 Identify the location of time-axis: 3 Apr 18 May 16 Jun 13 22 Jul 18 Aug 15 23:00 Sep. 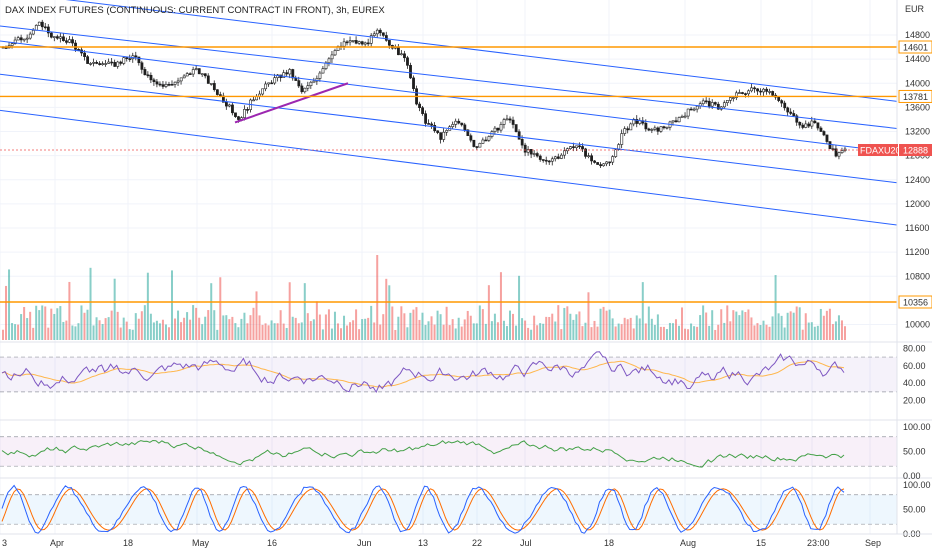
(441, 543).